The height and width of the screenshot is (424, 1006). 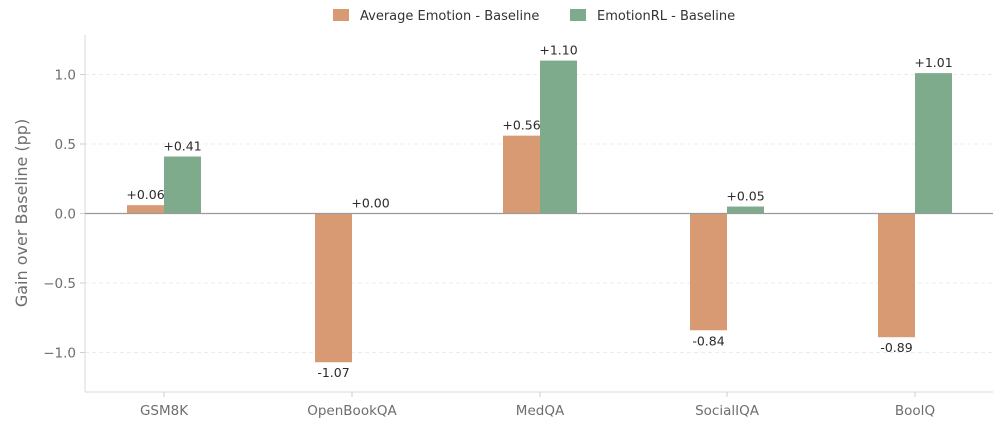 I want to click on value-label: +1.10, so click(x=558, y=50).